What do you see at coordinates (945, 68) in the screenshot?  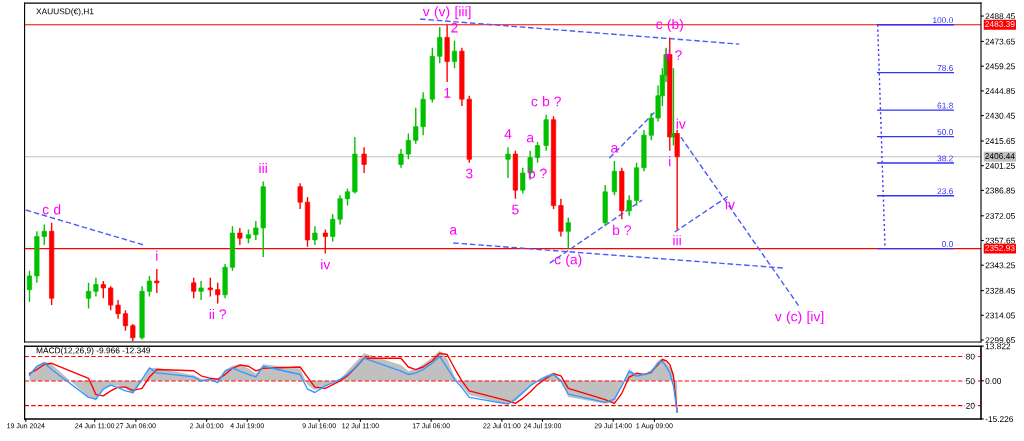 I see `series-label: 78.6` at bounding box center [945, 68].